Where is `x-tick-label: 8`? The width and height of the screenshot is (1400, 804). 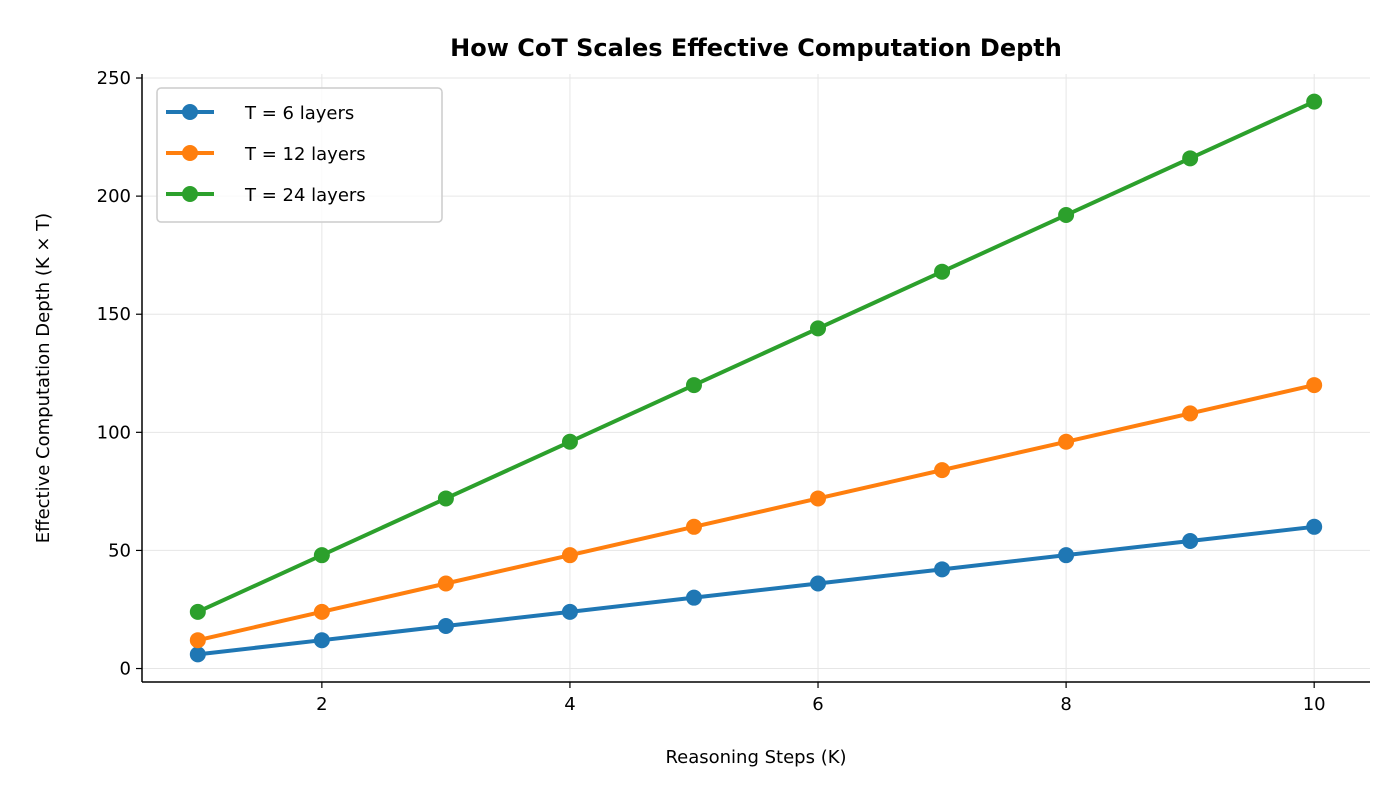
x-tick-label: 8 is located at coordinates (1065, 704).